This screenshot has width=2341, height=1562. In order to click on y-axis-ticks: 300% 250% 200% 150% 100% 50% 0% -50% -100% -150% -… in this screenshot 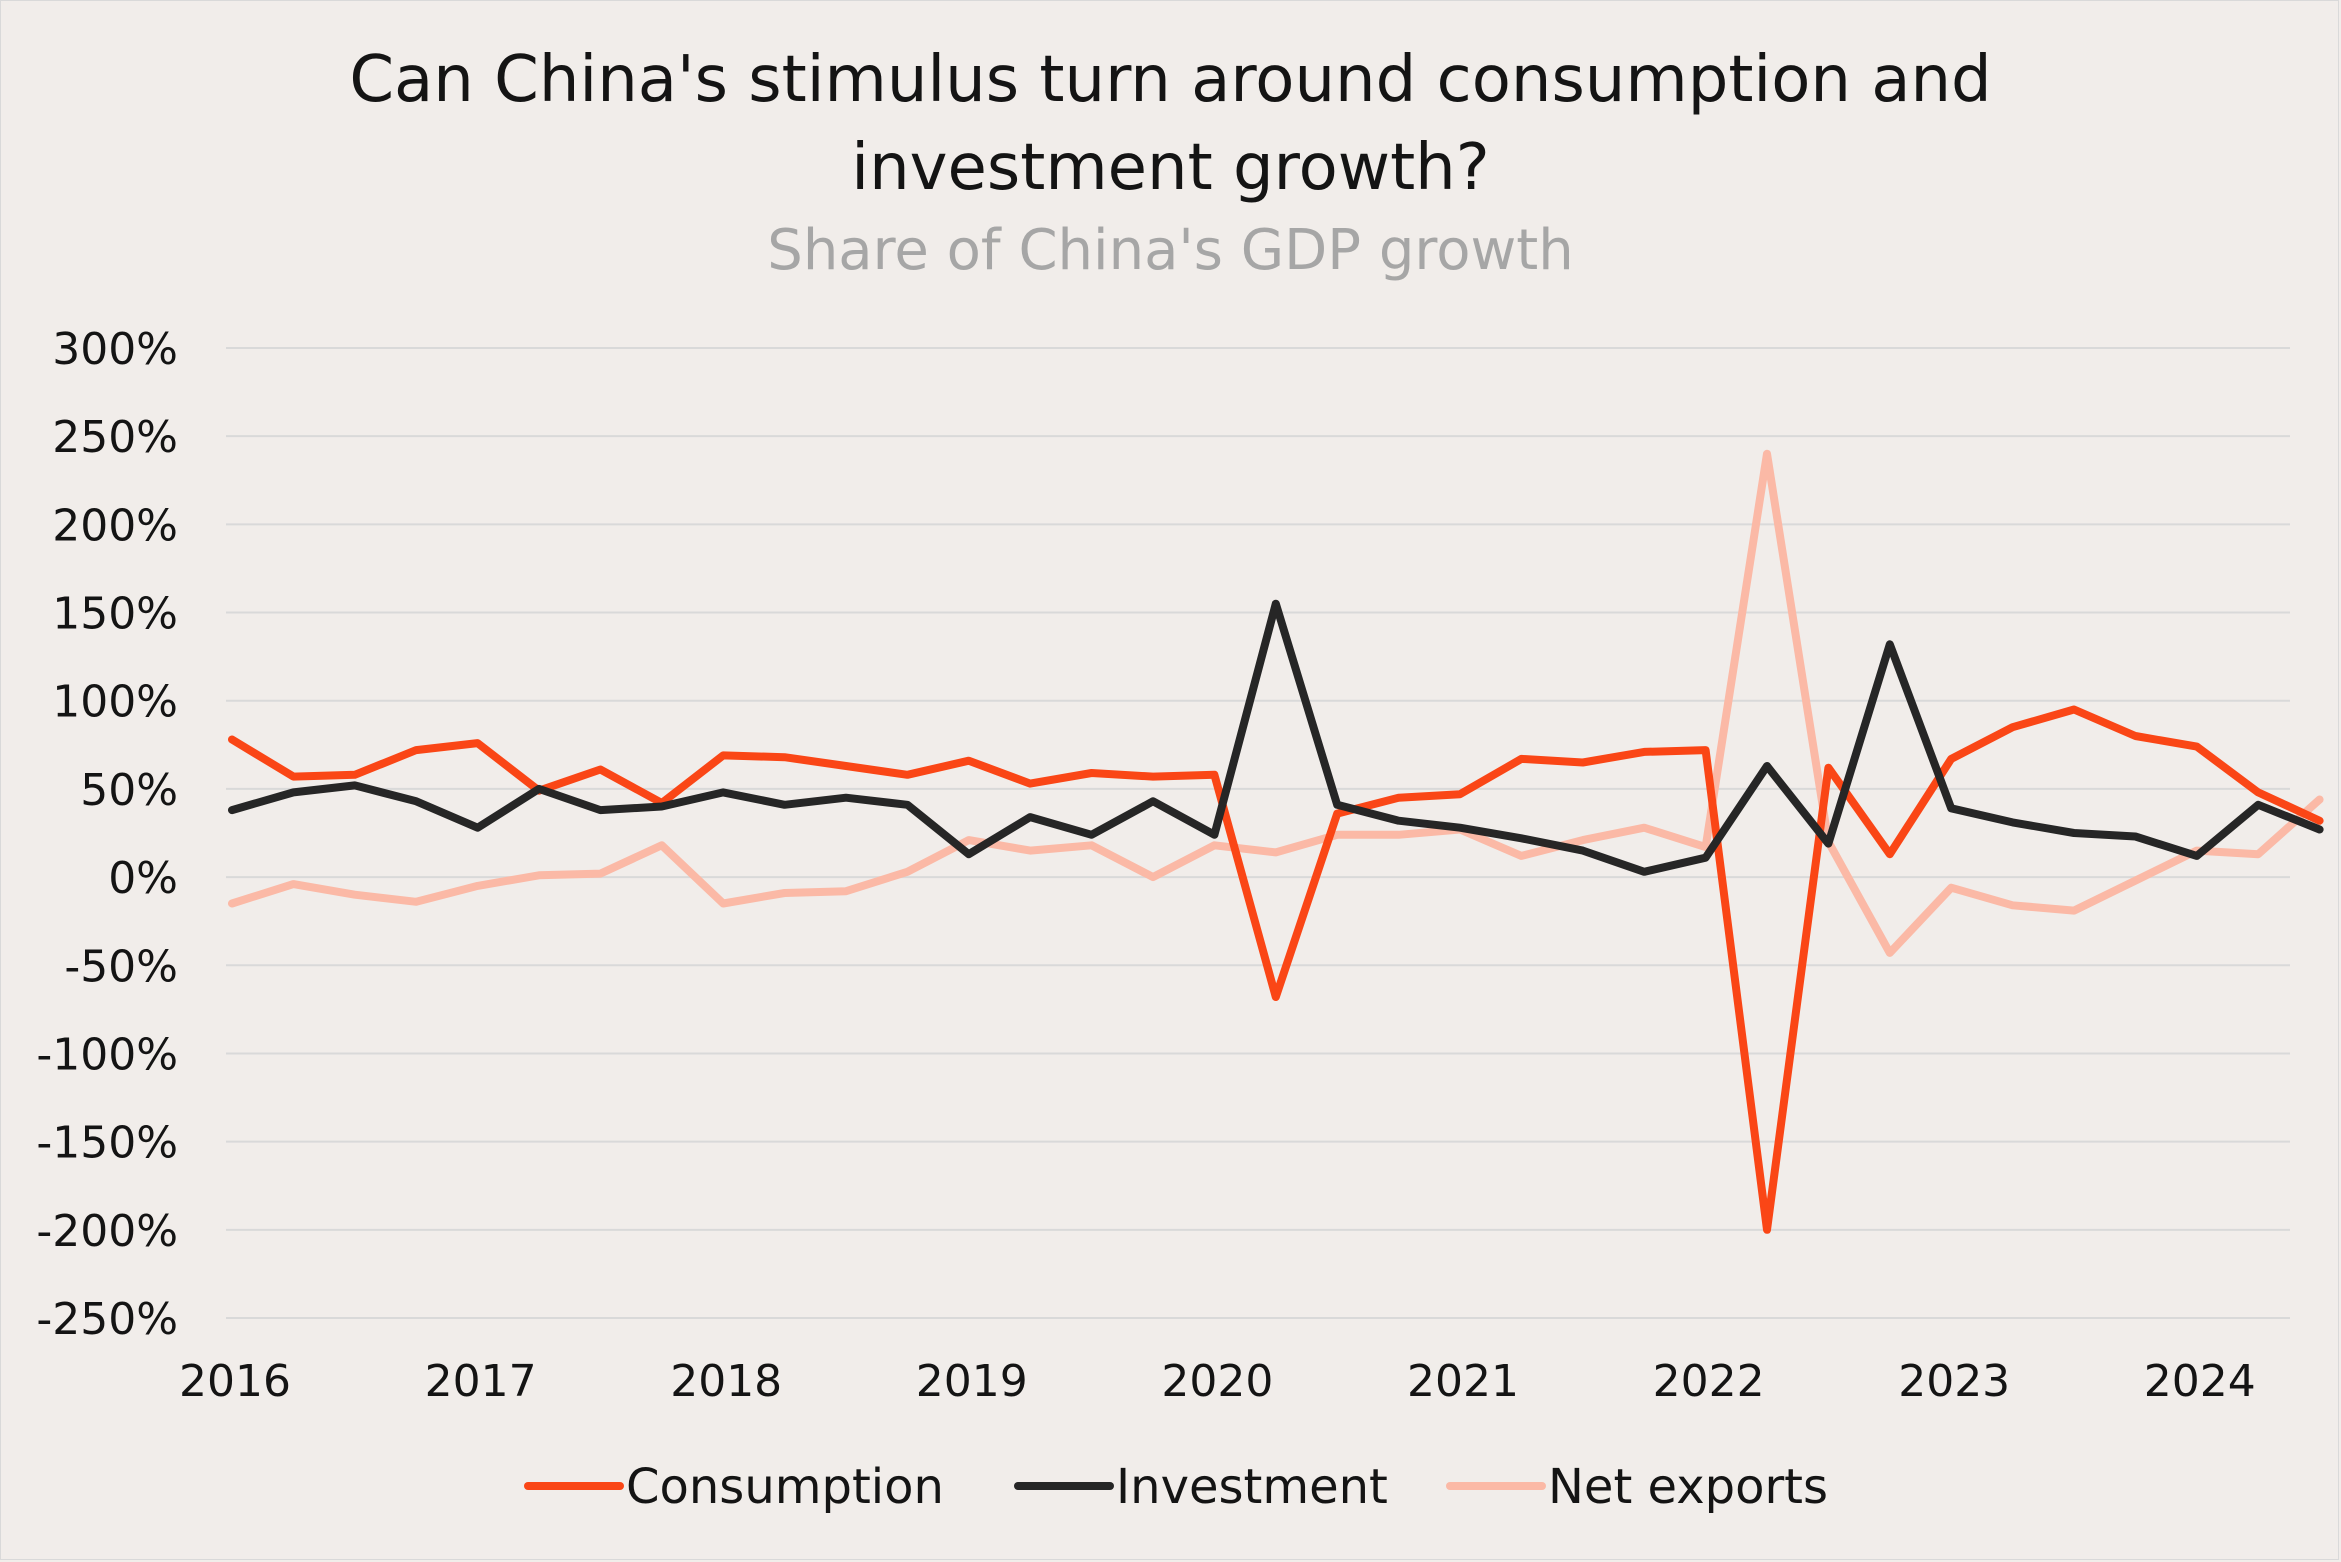, I will do `click(107, 834)`.